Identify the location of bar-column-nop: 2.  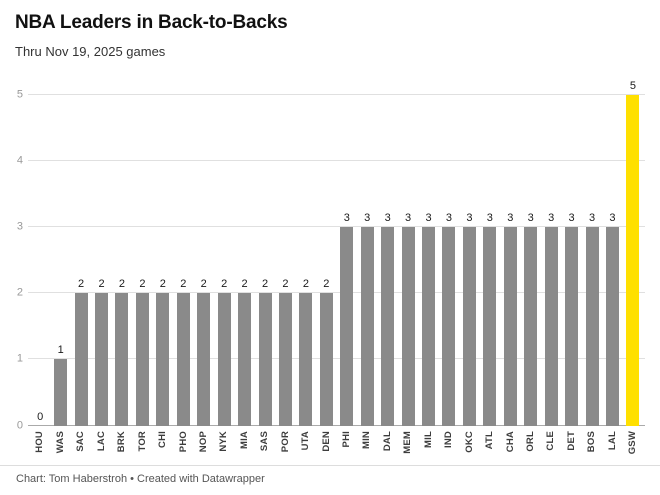
(204, 260).